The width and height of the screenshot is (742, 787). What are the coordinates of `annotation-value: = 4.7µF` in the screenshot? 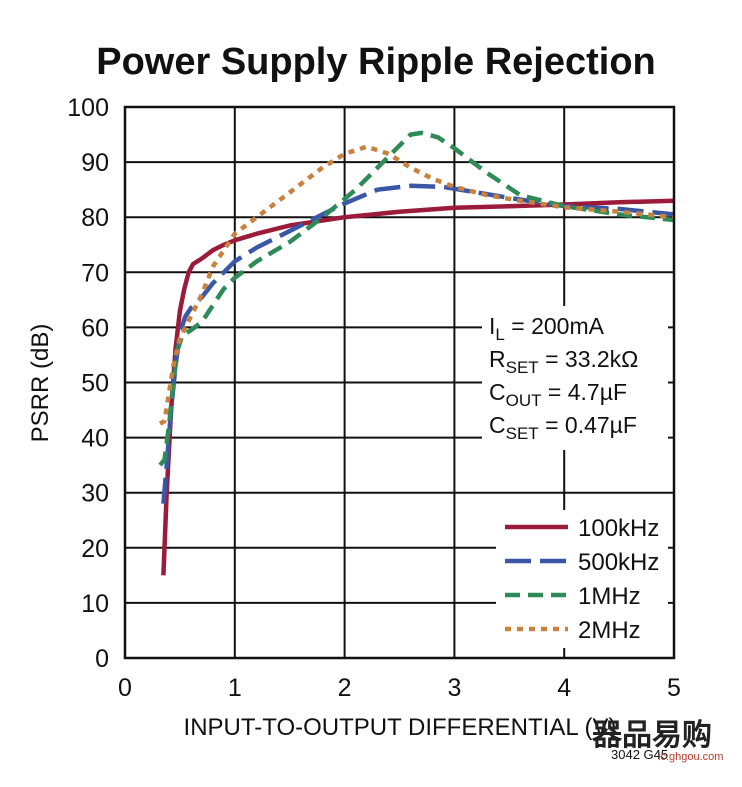 It's located at (585, 392).